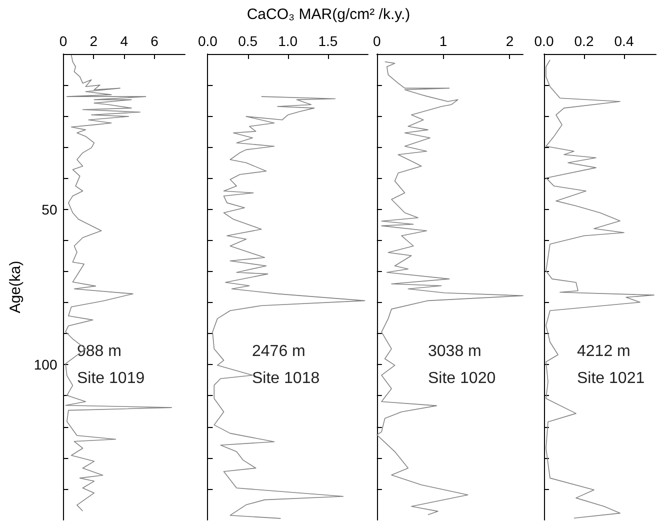 The width and height of the screenshot is (657, 523). What do you see at coordinates (154, 41) in the screenshot?
I see `x-tick-label: 6` at bounding box center [154, 41].